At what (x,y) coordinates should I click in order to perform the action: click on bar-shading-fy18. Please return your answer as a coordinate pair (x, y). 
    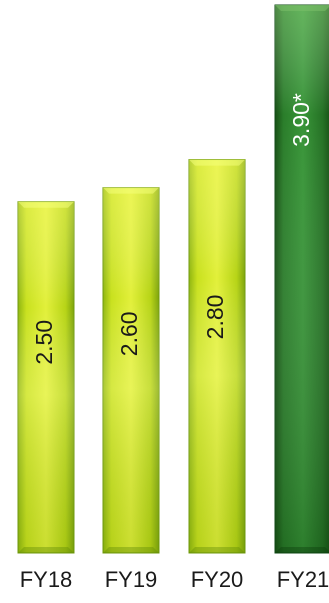
    Looking at the image, I should click on (46, 377).